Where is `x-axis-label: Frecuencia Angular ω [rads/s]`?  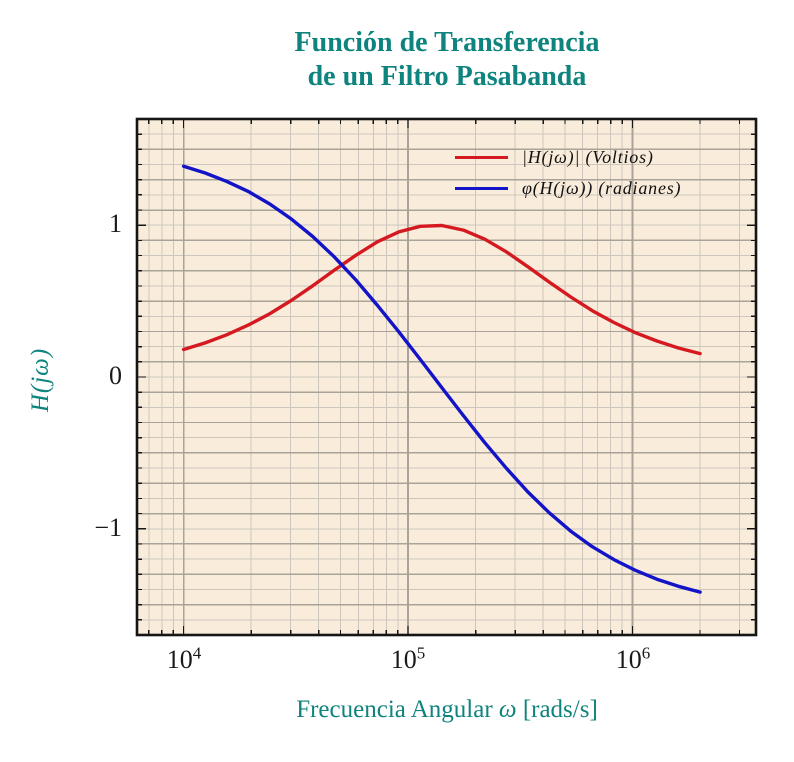 x-axis-label: Frecuencia Angular ω [rads/s] is located at coordinates (447, 710).